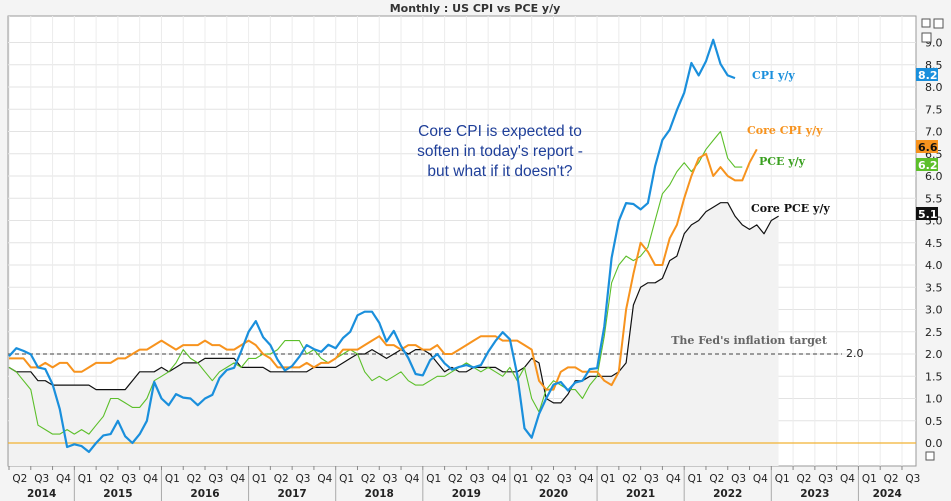 This screenshot has height=501, width=951. Describe the element at coordinates (773, 75) in the screenshot. I see `series-label-cpi: CPI y/y` at that location.